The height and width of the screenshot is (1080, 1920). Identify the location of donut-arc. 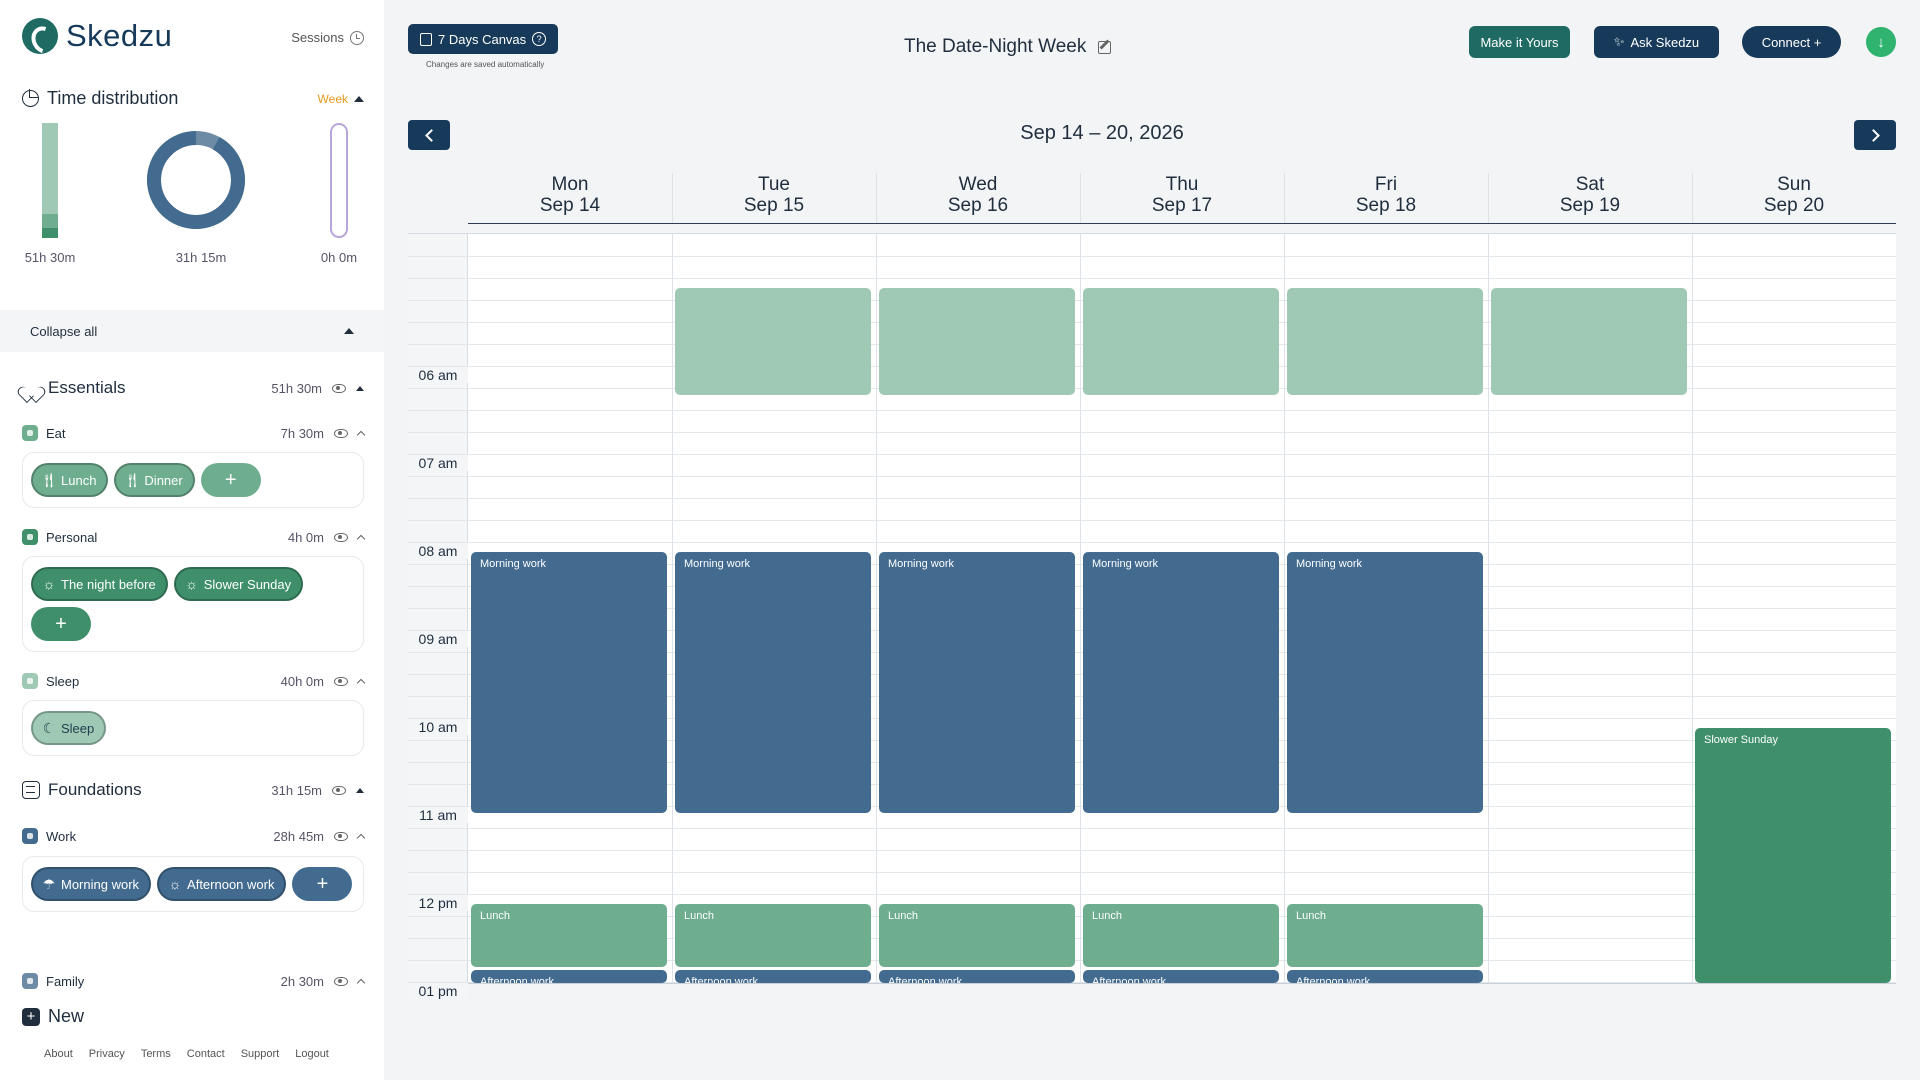
(196, 180).